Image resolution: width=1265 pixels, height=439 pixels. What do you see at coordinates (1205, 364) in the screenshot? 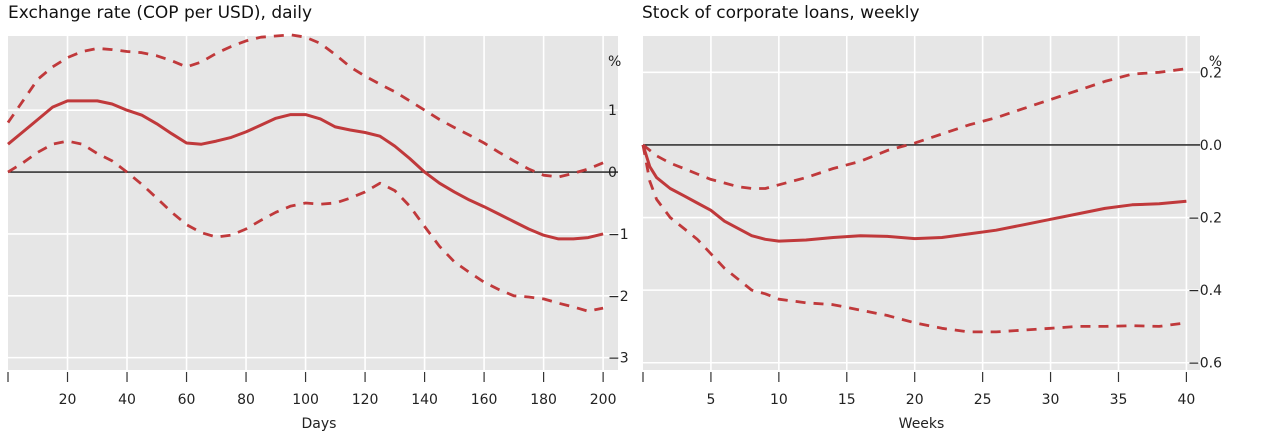
I see `y-tick-label: −0.6` at bounding box center [1205, 364].